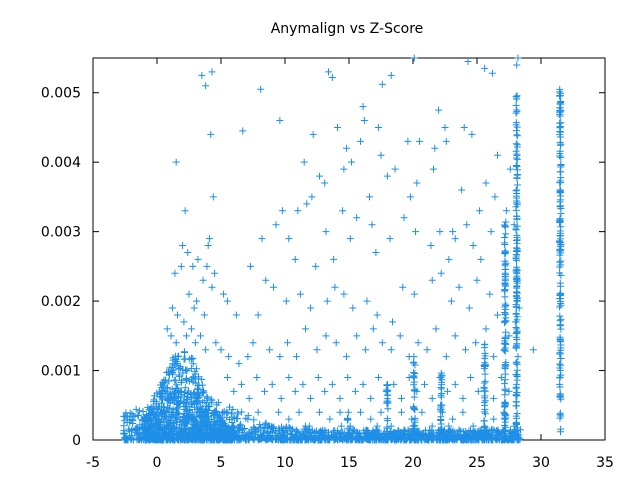 This screenshot has height=480, width=640. I want to click on x-tick-label: 20, so click(413, 463).